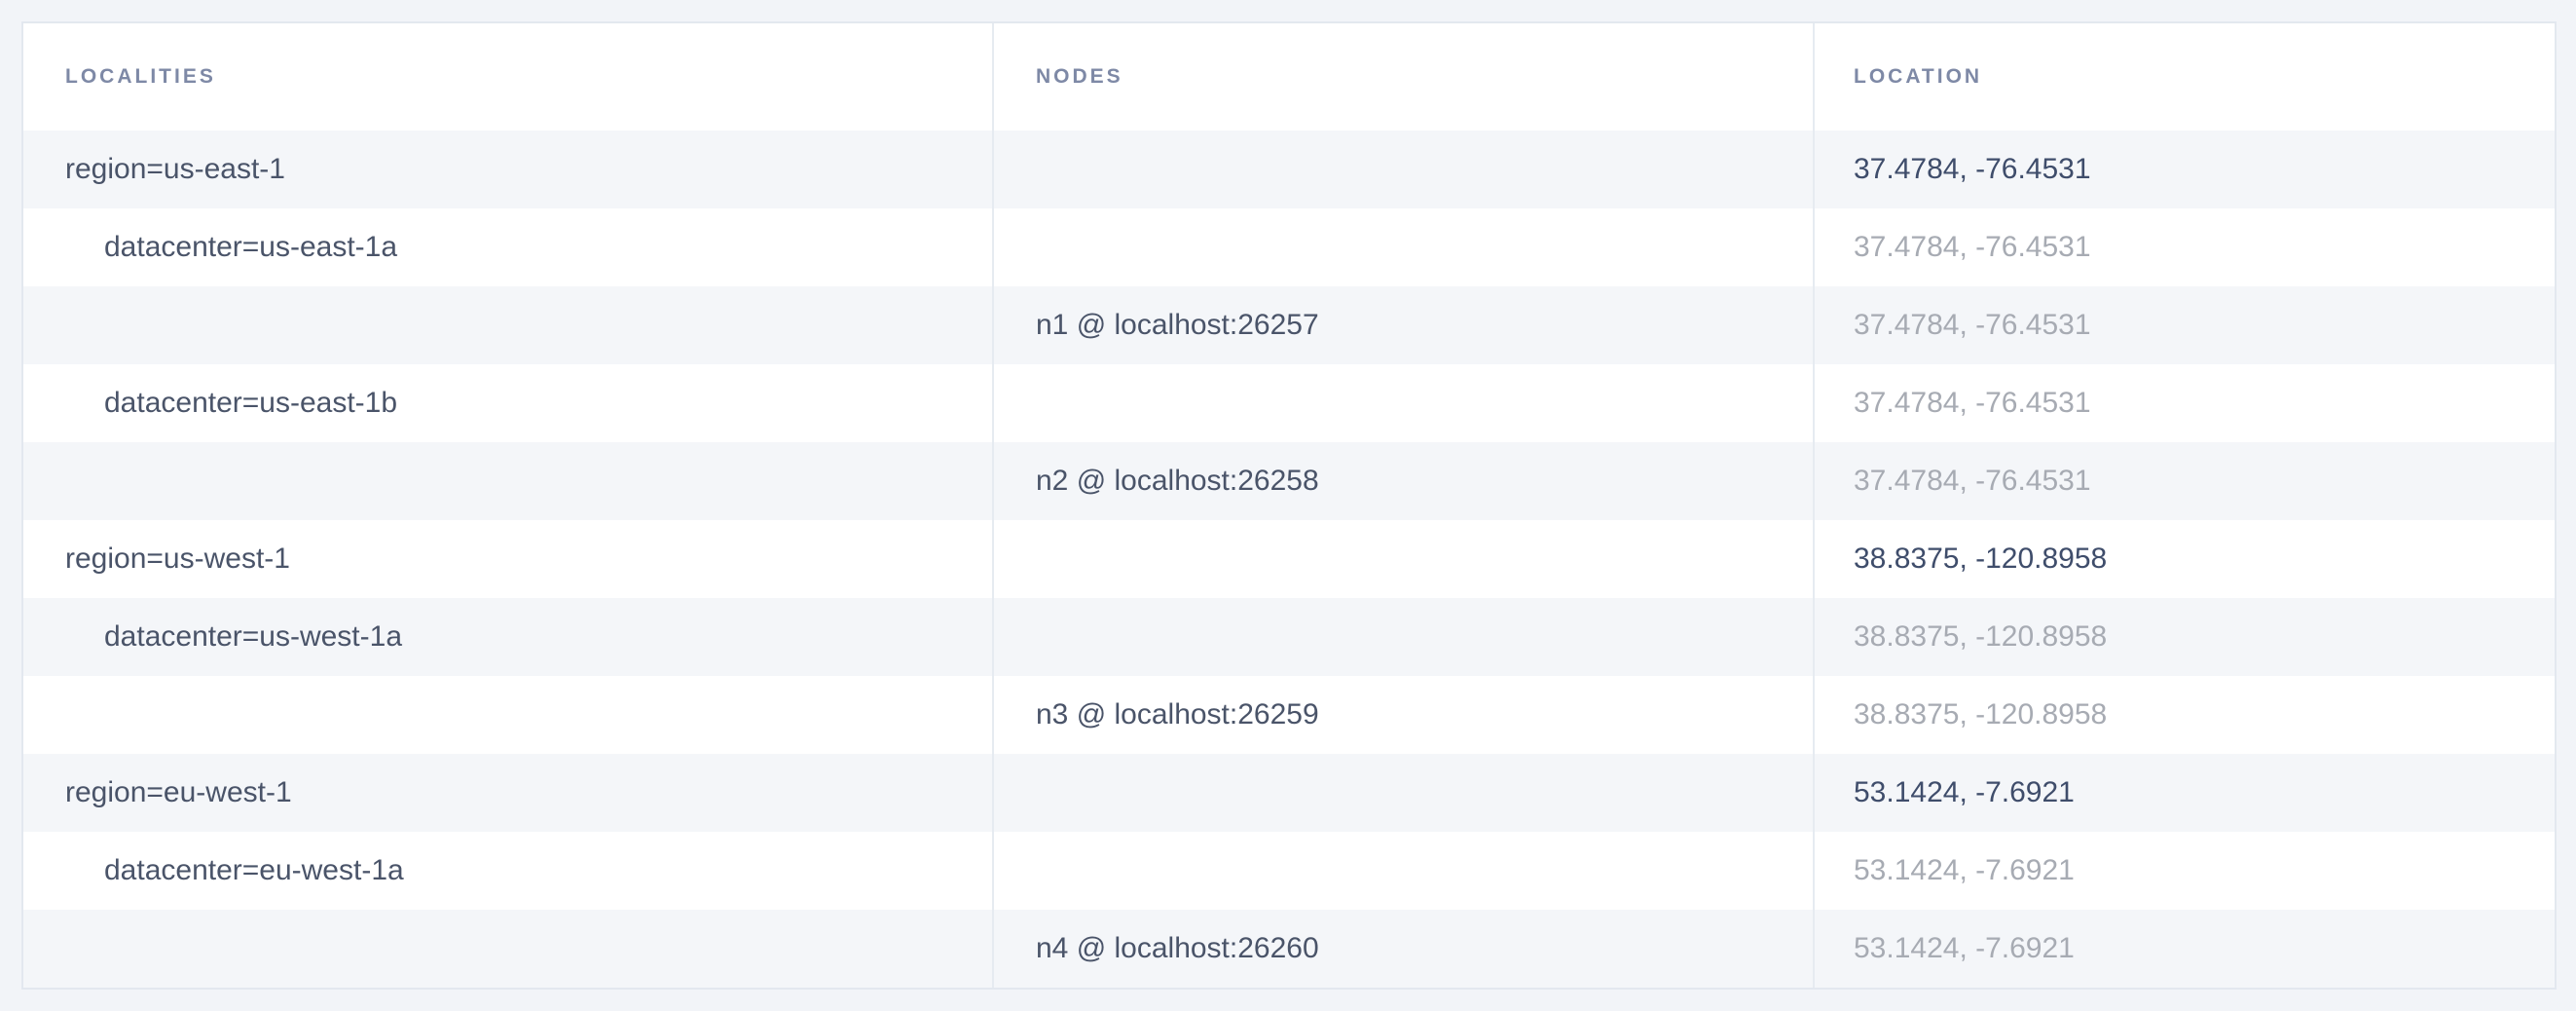  What do you see at coordinates (507, 169) in the screenshot?
I see `locality-cell: region=us-east-1` at bounding box center [507, 169].